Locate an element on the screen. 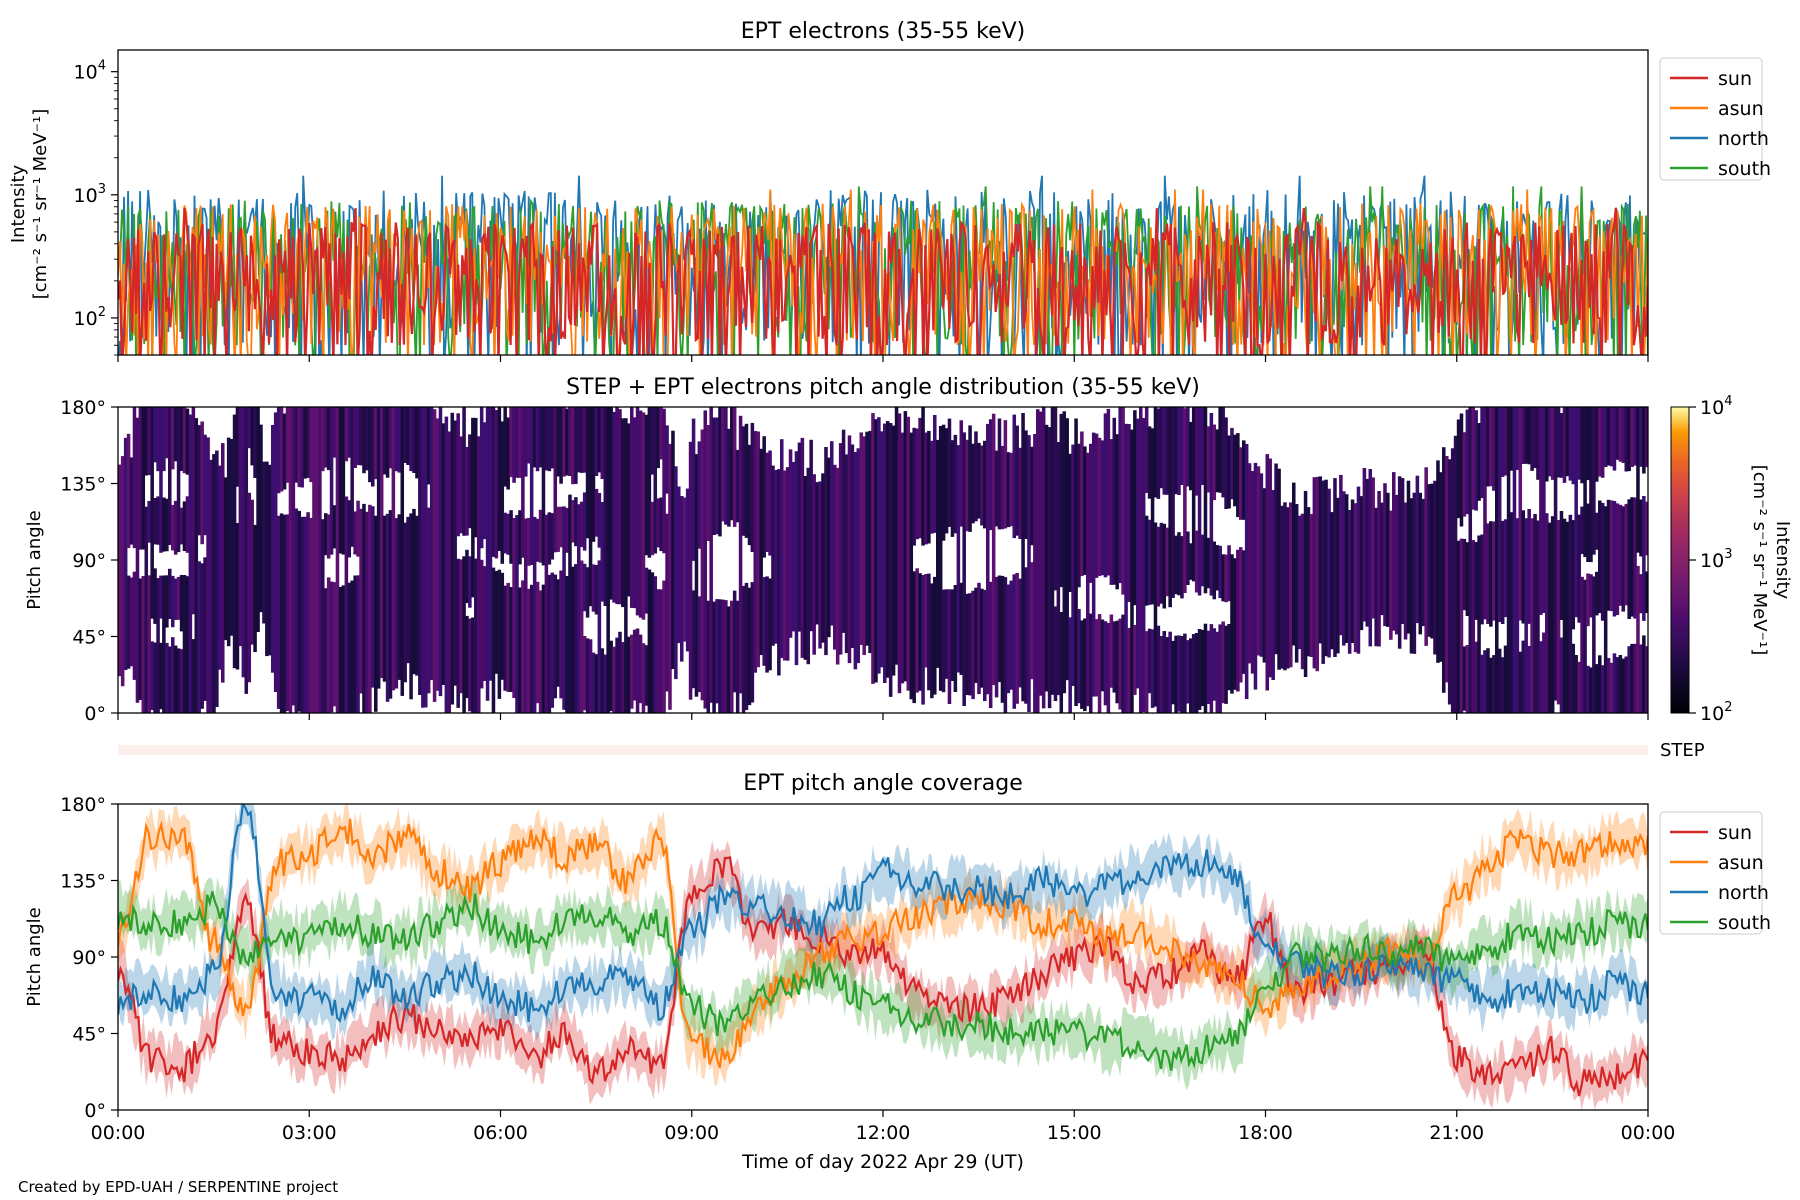  y-tick-label: 180° is located at coordinates (83, 805).